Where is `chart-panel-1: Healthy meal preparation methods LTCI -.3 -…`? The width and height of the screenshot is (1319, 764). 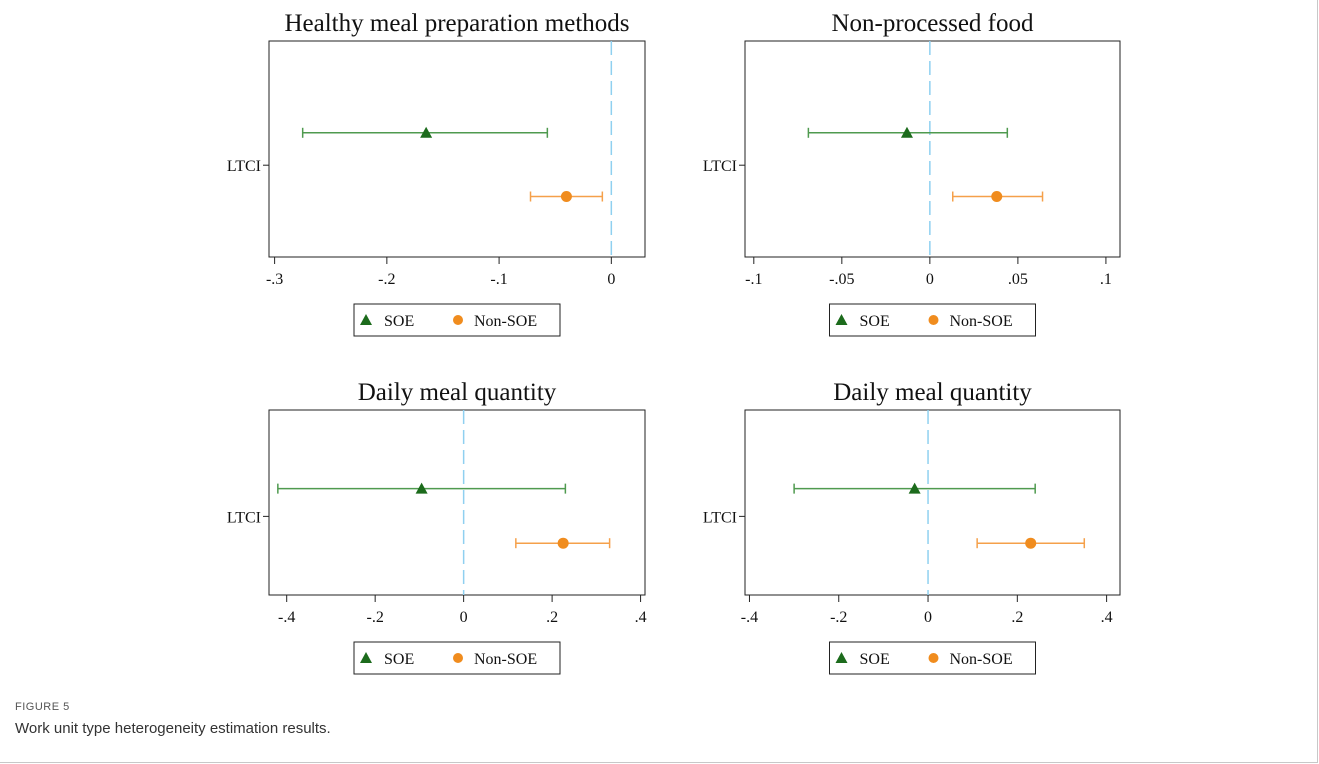
chart-panel-1: Healthy meal preparation methods LTCI -.3 -… is located at coordinates (436, 173).